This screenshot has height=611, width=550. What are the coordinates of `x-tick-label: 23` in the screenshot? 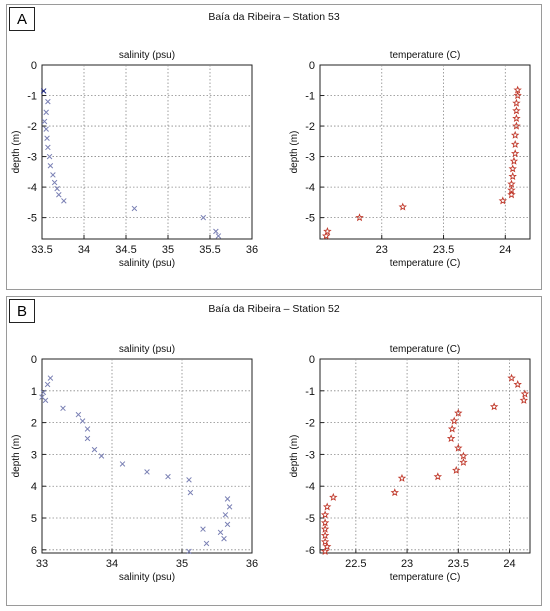 It's located at (407, 564).